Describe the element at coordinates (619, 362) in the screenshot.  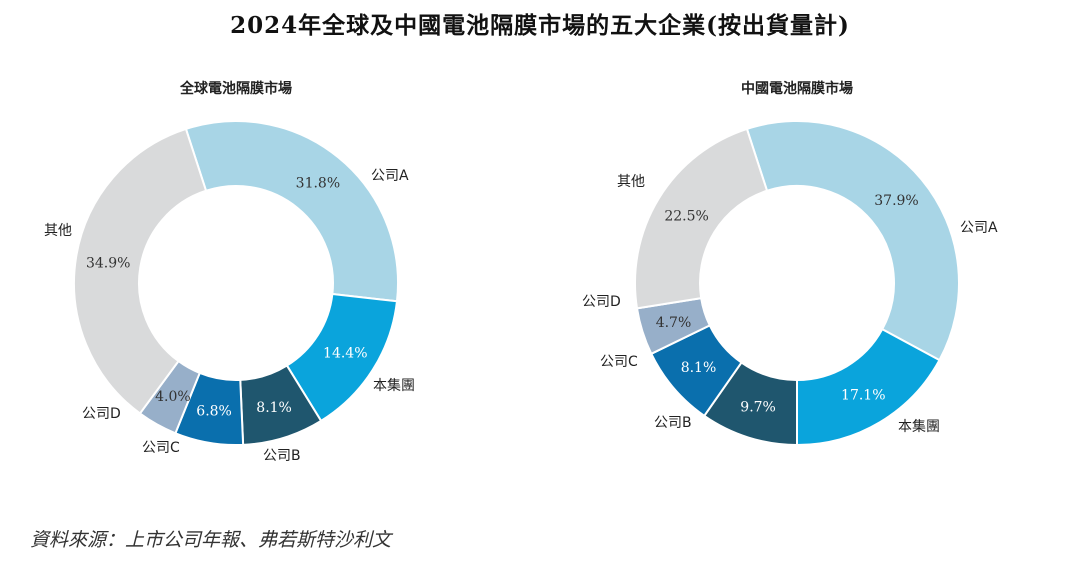
I see `china-label-company-c: 公司C` at that location.